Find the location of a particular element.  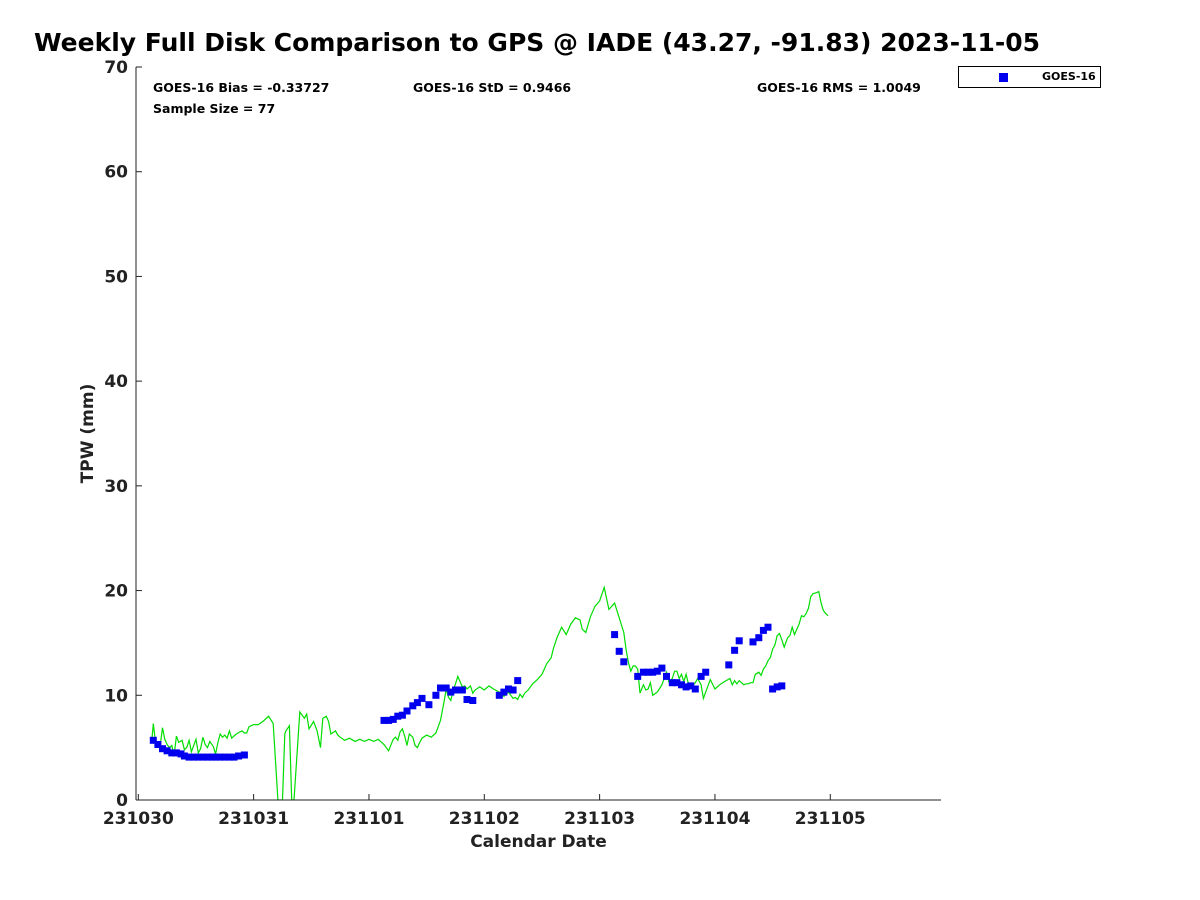

bias-stat: GOES-16 Bias = -0.33727 is located at coordinates (241, 87).